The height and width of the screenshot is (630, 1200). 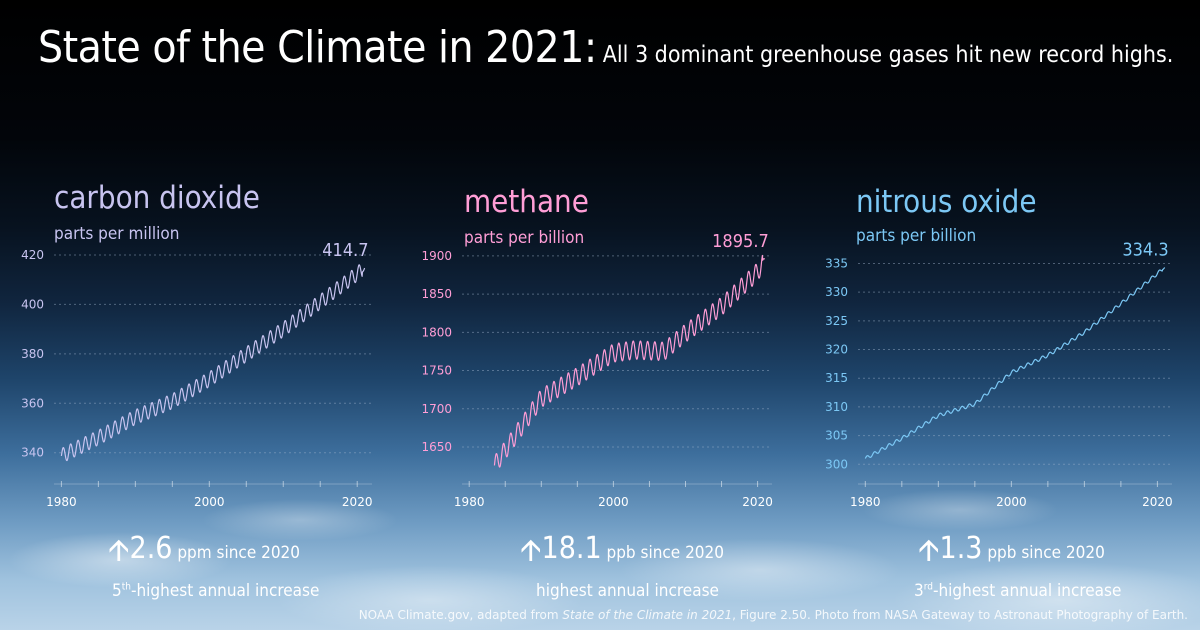 What do you see at coordinates (836, 321) in the screenshot?
I see `y-tick-label: 325` at bounding box center [836, 321].